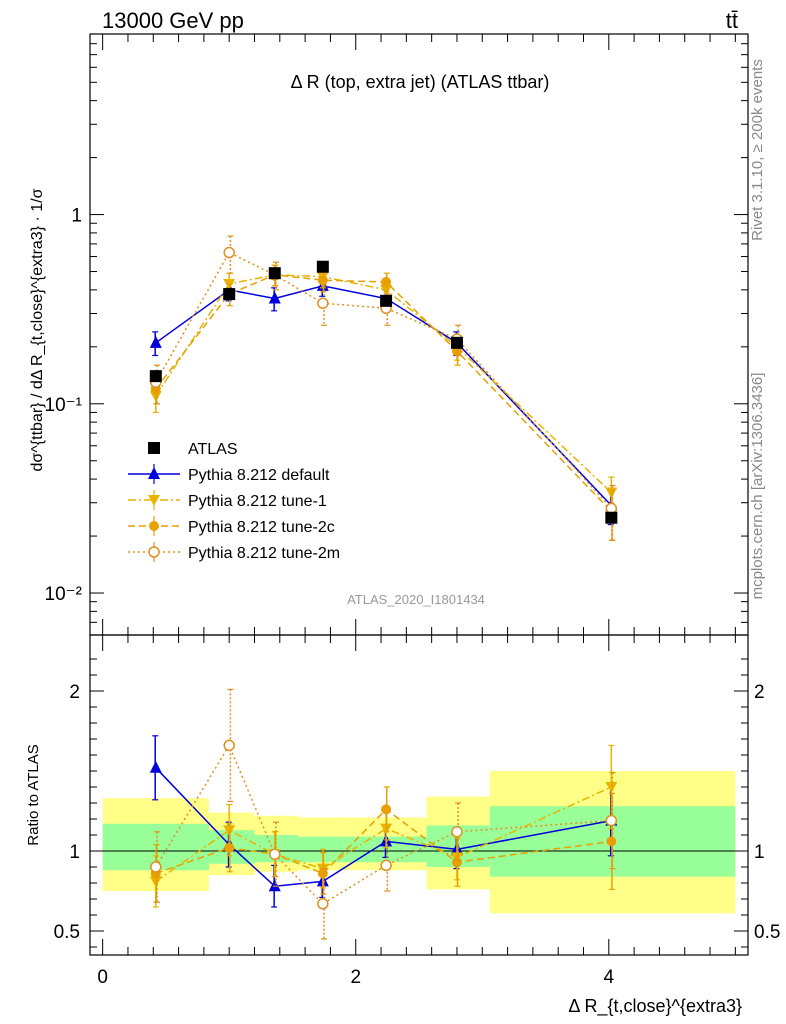  I want to click on mcplots-label: mcplots.cern.ch [arXiv:1306.3436], so click(757, 486).